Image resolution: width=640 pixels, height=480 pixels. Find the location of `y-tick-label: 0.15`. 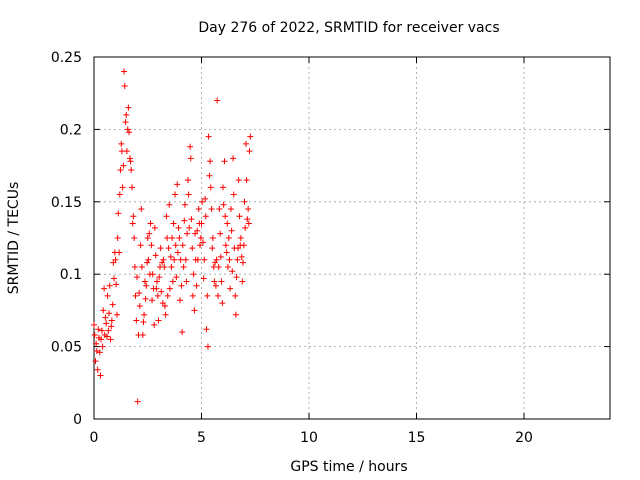

y-tick-label: 0.15 is located at coordinates (66, 203).